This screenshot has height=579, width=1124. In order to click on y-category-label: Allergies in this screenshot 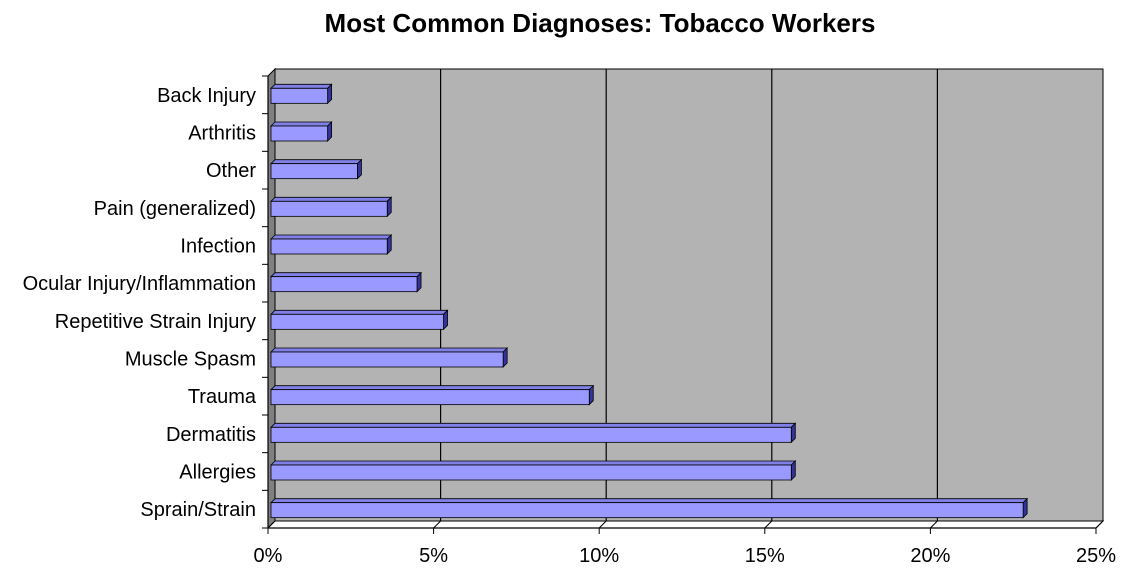, I will do `click(217, 473)`.